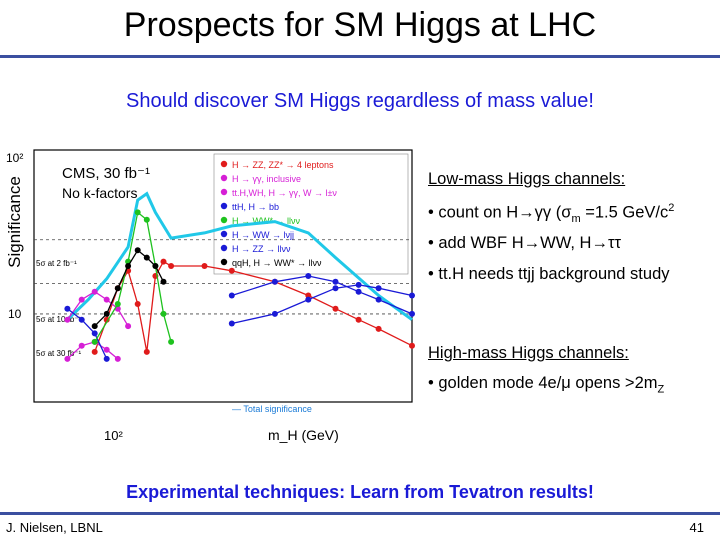  Describe the element at coordinates (360, 25) in the screenshot. I see `slide-title: Prospects for SM Higgs at LHC` at that location.